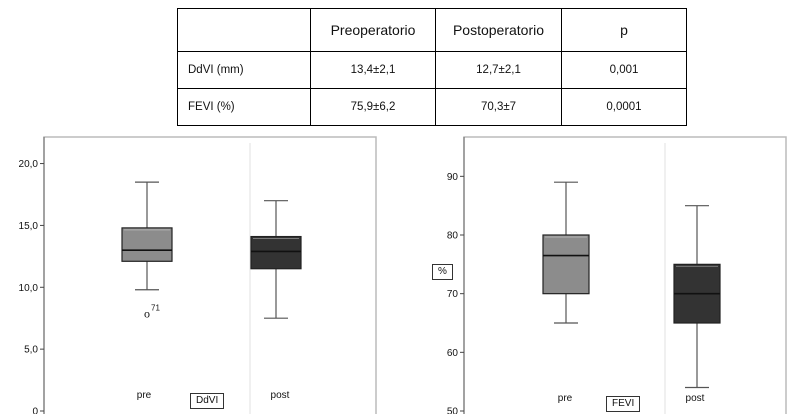  What do you see at coordinates (155, 307) in the screenshot?
I see `outlier-label: 71` at bounding box center [155, 307].